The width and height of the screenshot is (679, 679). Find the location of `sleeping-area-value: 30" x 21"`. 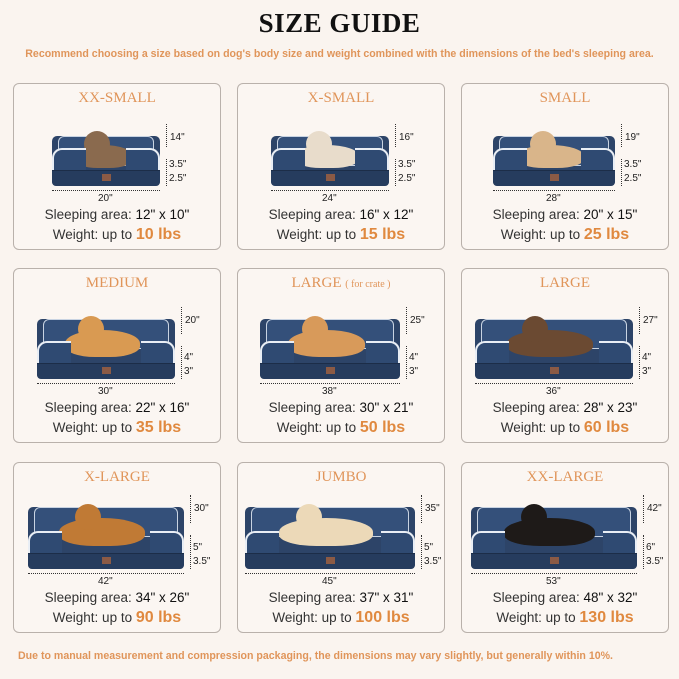

sleeping-area-value: 30" x 21" is located at coordinates (386, 407).